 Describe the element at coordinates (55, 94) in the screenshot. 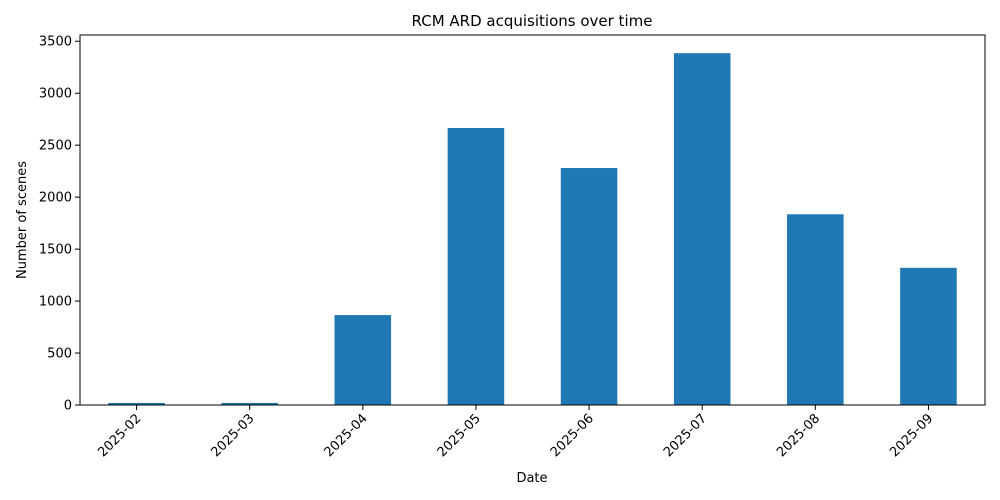

I see `y-tick-label: 3000` at that location.